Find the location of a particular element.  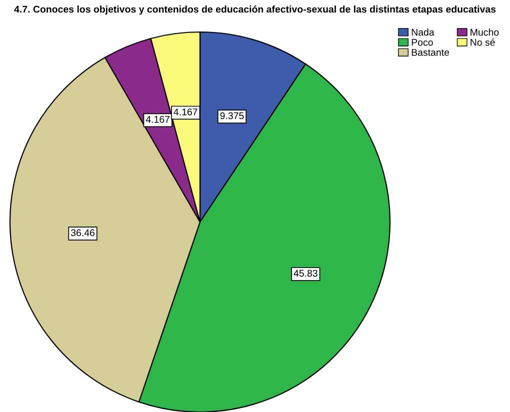

legend-label: No sé is located at coordinates (482, 42).